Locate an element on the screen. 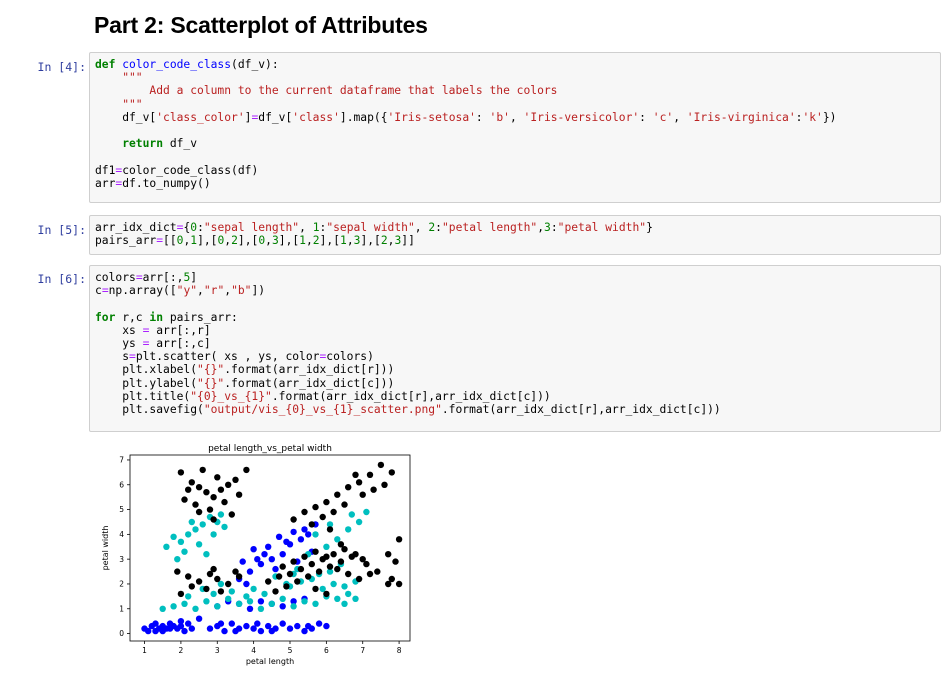 The width and height of the screenshot is (946, 683). code-token: ys is located at coordinates (119, 344).